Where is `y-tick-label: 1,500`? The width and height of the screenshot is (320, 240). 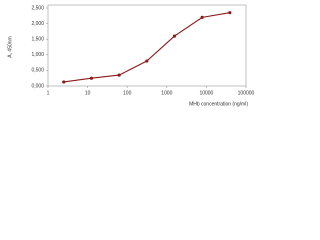
y-tick-label: 1,500 is located at coordinates (37, 40).